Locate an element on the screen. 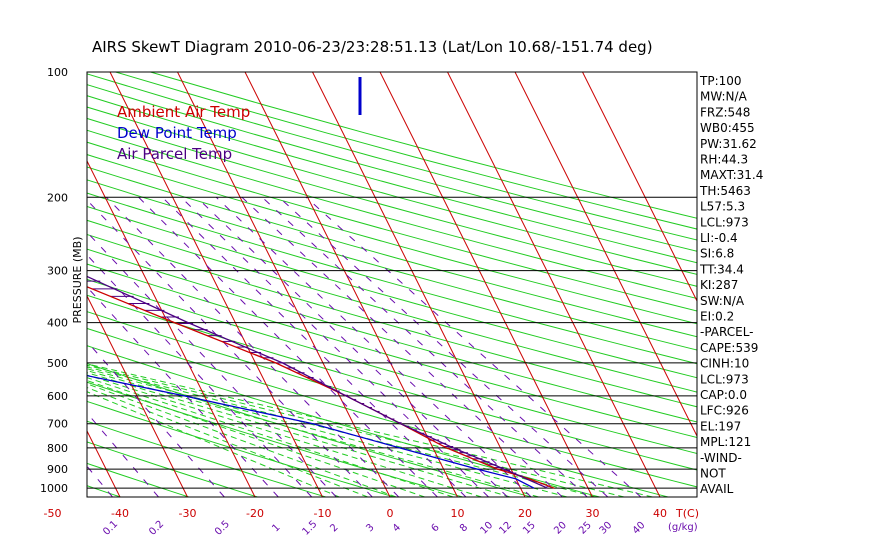 This screenshot has width=870, height=560. stat-item: SI:6.8 is located at coordinates (717, 254).